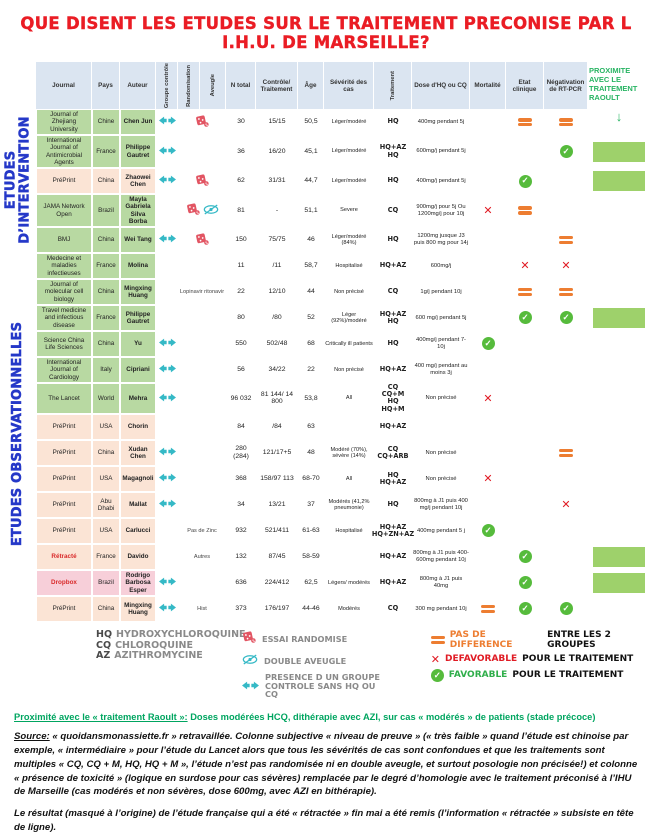 The image size is (652, 835). Describe the element at coordinates (138, 210) in the screenshot. I see `cell-auteur: Mayla Gabriela Silva Borba` at that location.